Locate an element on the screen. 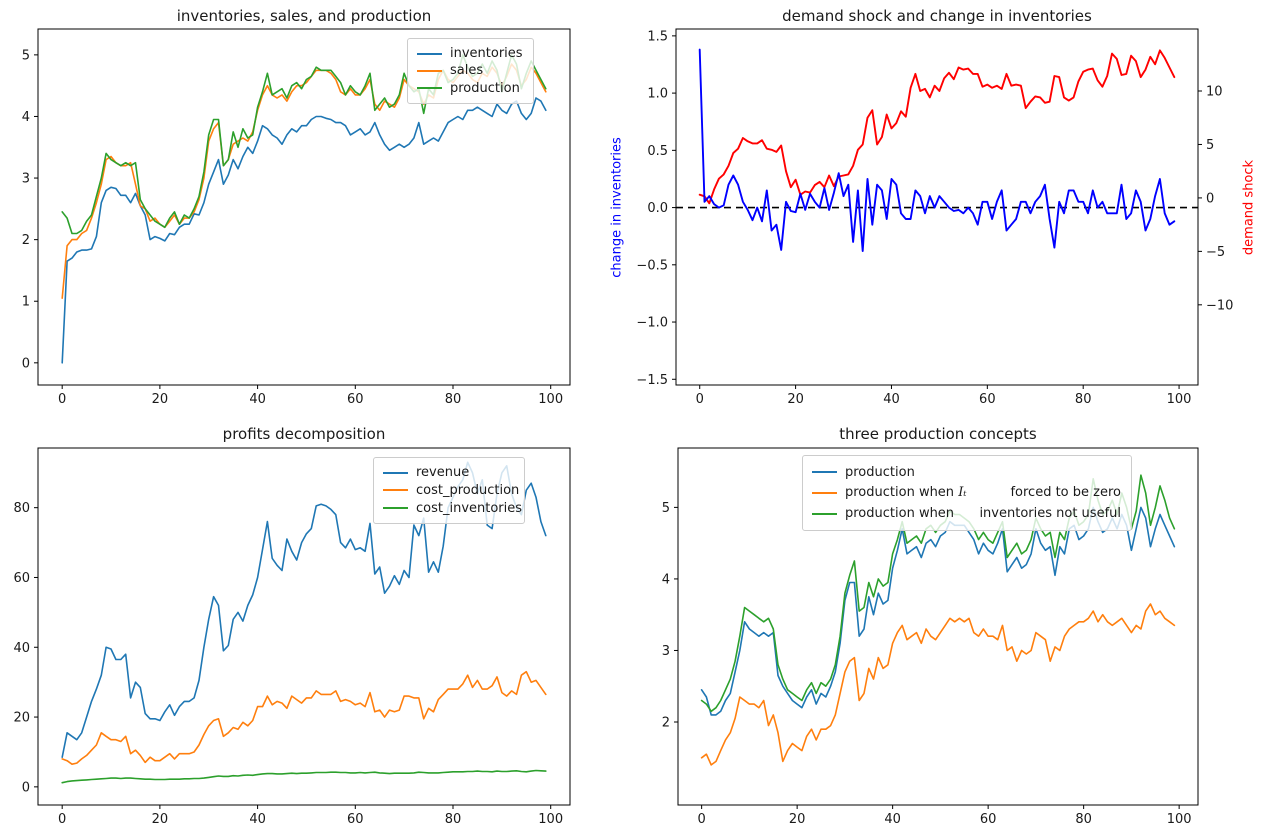 Image resolution: width=1268 pixels, height=834 pixels. svg-text: 0.0 is located at coordinates (657, 208).